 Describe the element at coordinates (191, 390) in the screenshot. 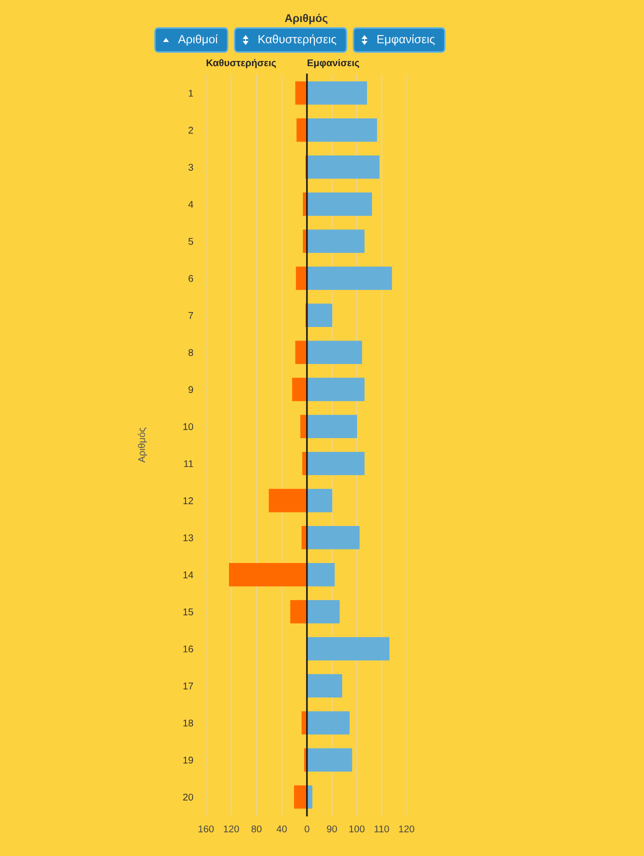

I see `y-tick-label: 9` at that location.